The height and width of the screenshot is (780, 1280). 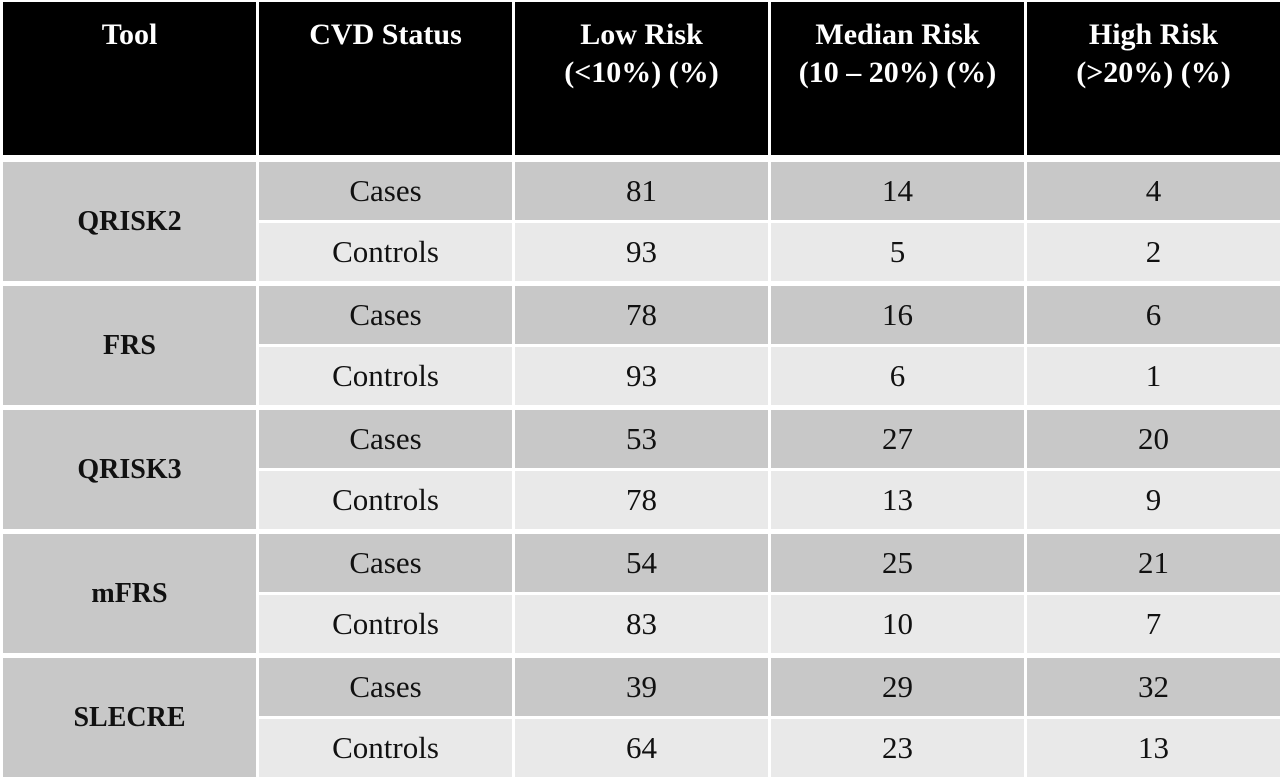 I want to click on value-cell-high: 7, so click(x=1153, y=625).